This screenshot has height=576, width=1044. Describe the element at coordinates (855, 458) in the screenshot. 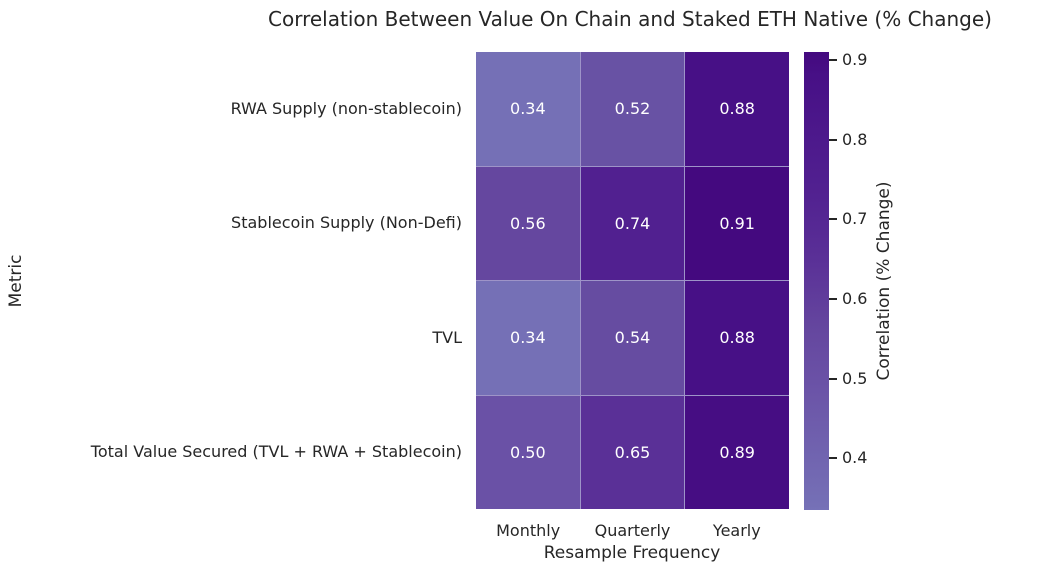

I see `colorbar-tick-label: 0.4` at that location.